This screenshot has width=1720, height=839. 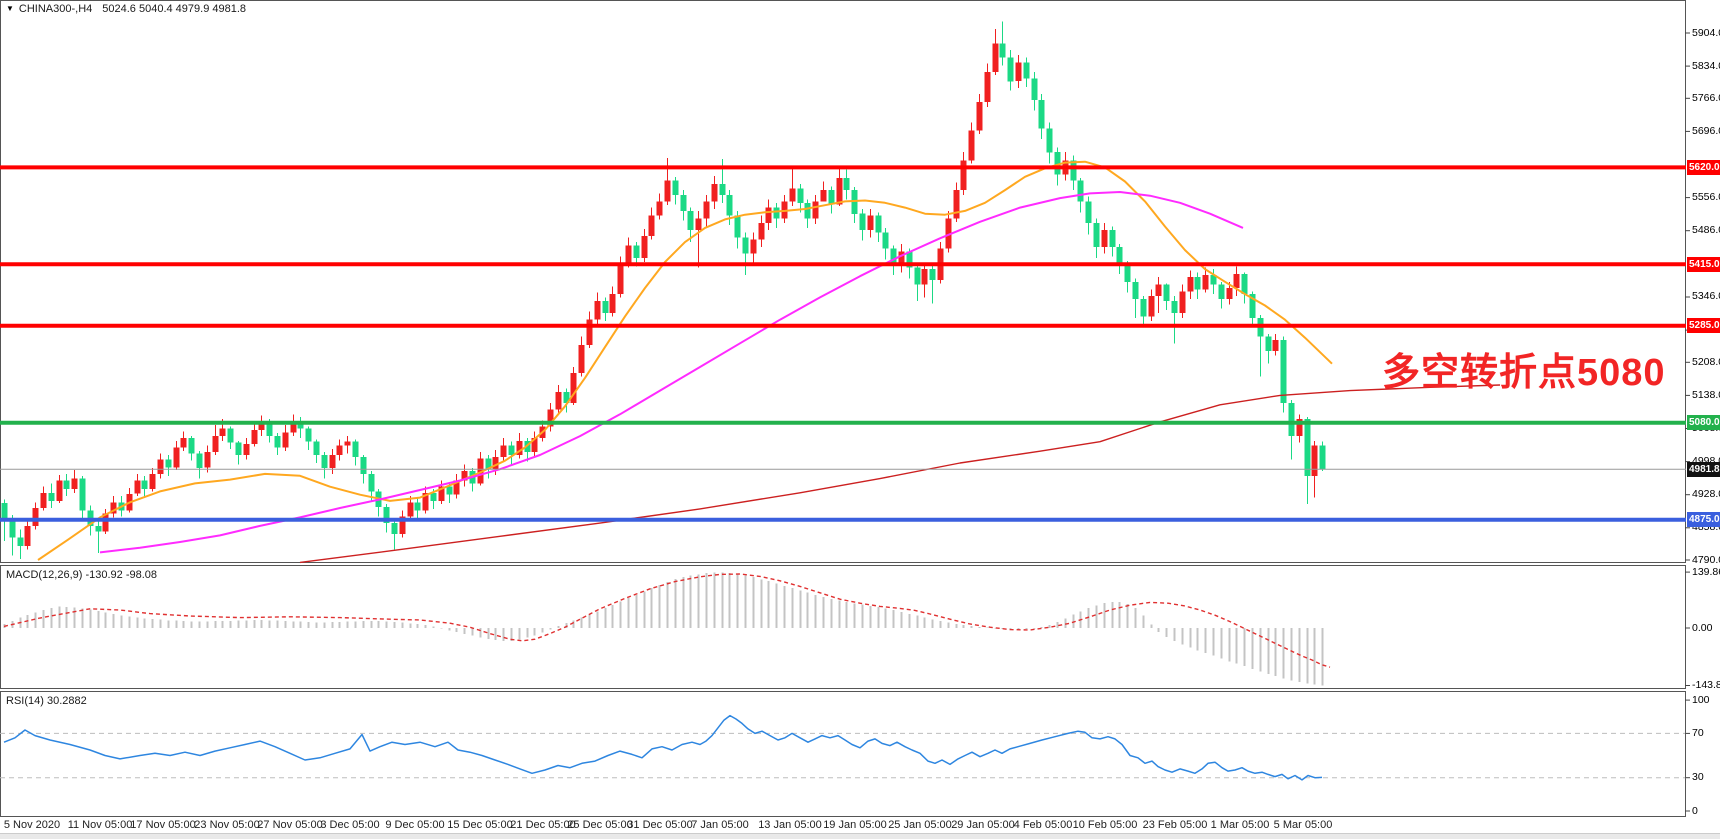 I want to click on date-label: 15 Dec 05:00, so click(x=480, y=825).